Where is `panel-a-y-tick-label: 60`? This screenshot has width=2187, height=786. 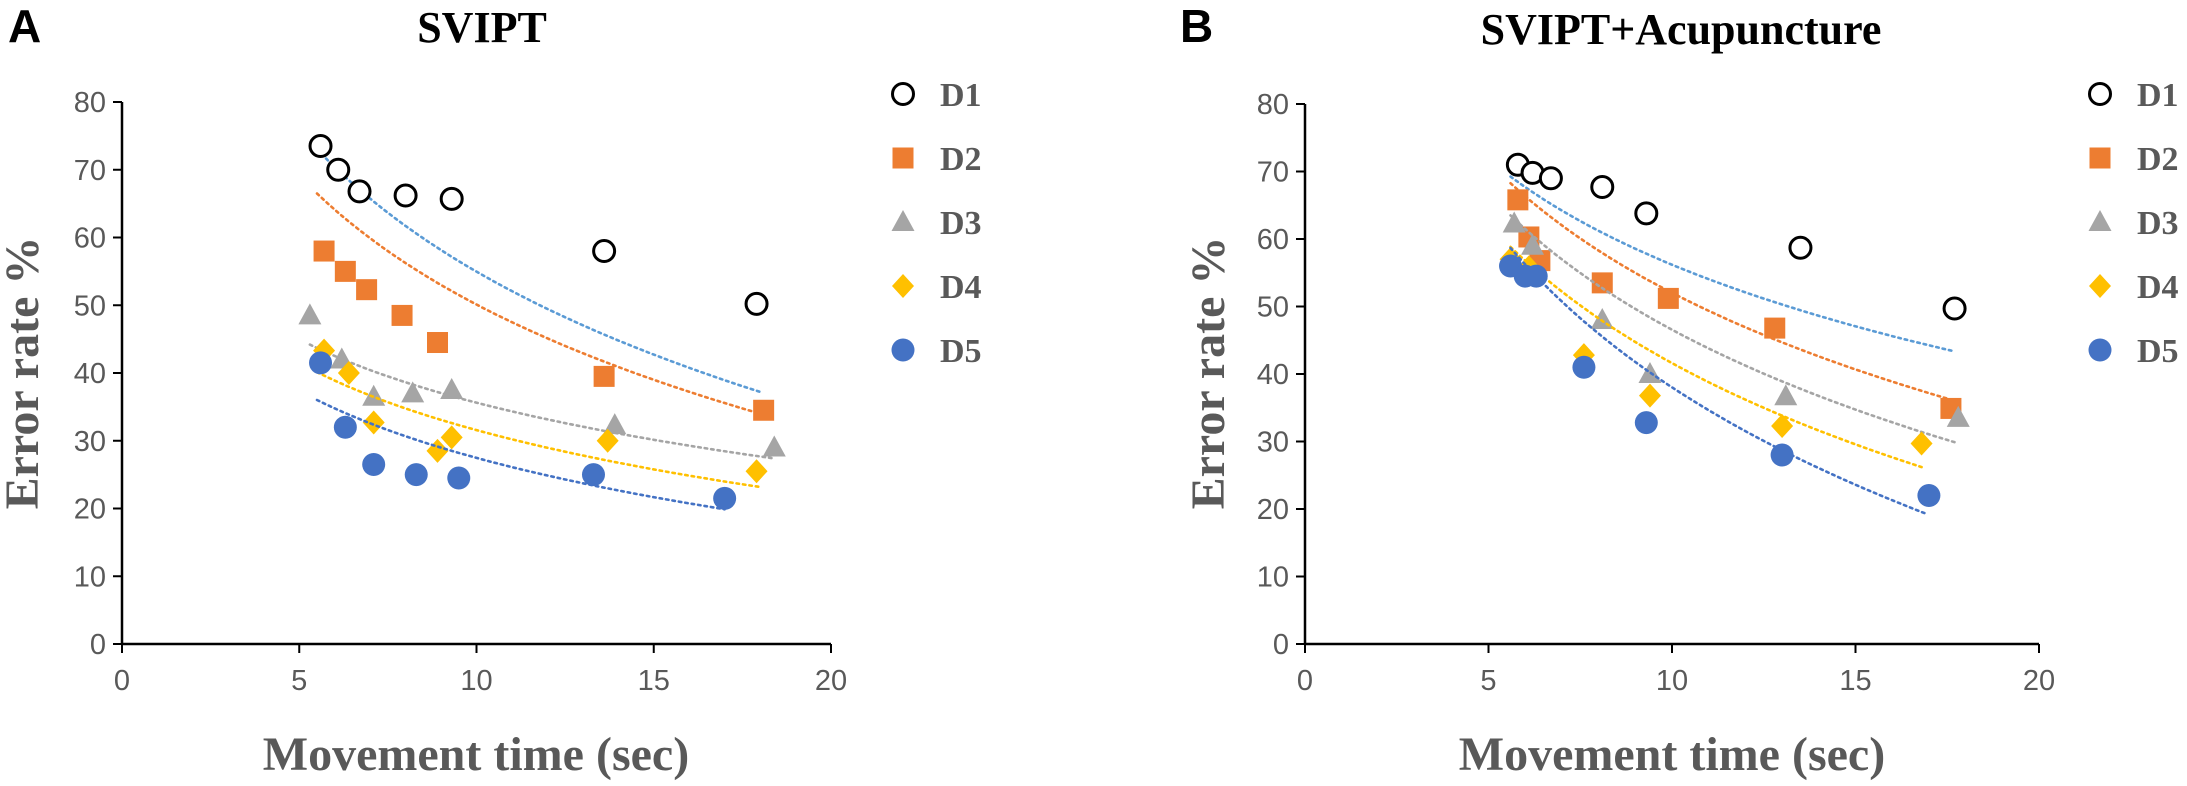
panel-a-y-tick-label: 60 is located at coordinates (90, 239).